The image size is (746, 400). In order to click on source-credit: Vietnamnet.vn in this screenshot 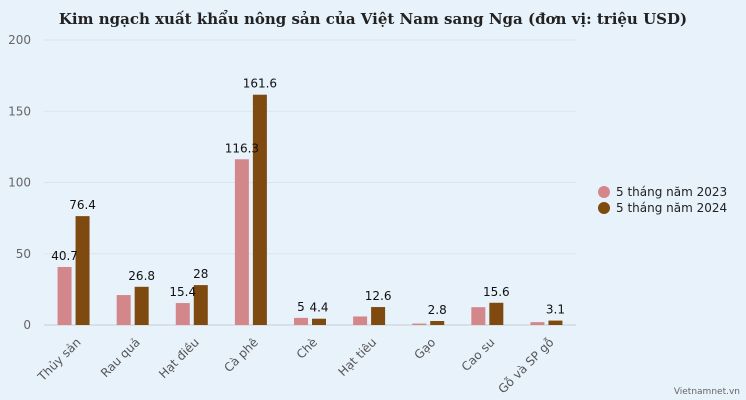, I will do `click(707, 392)`.